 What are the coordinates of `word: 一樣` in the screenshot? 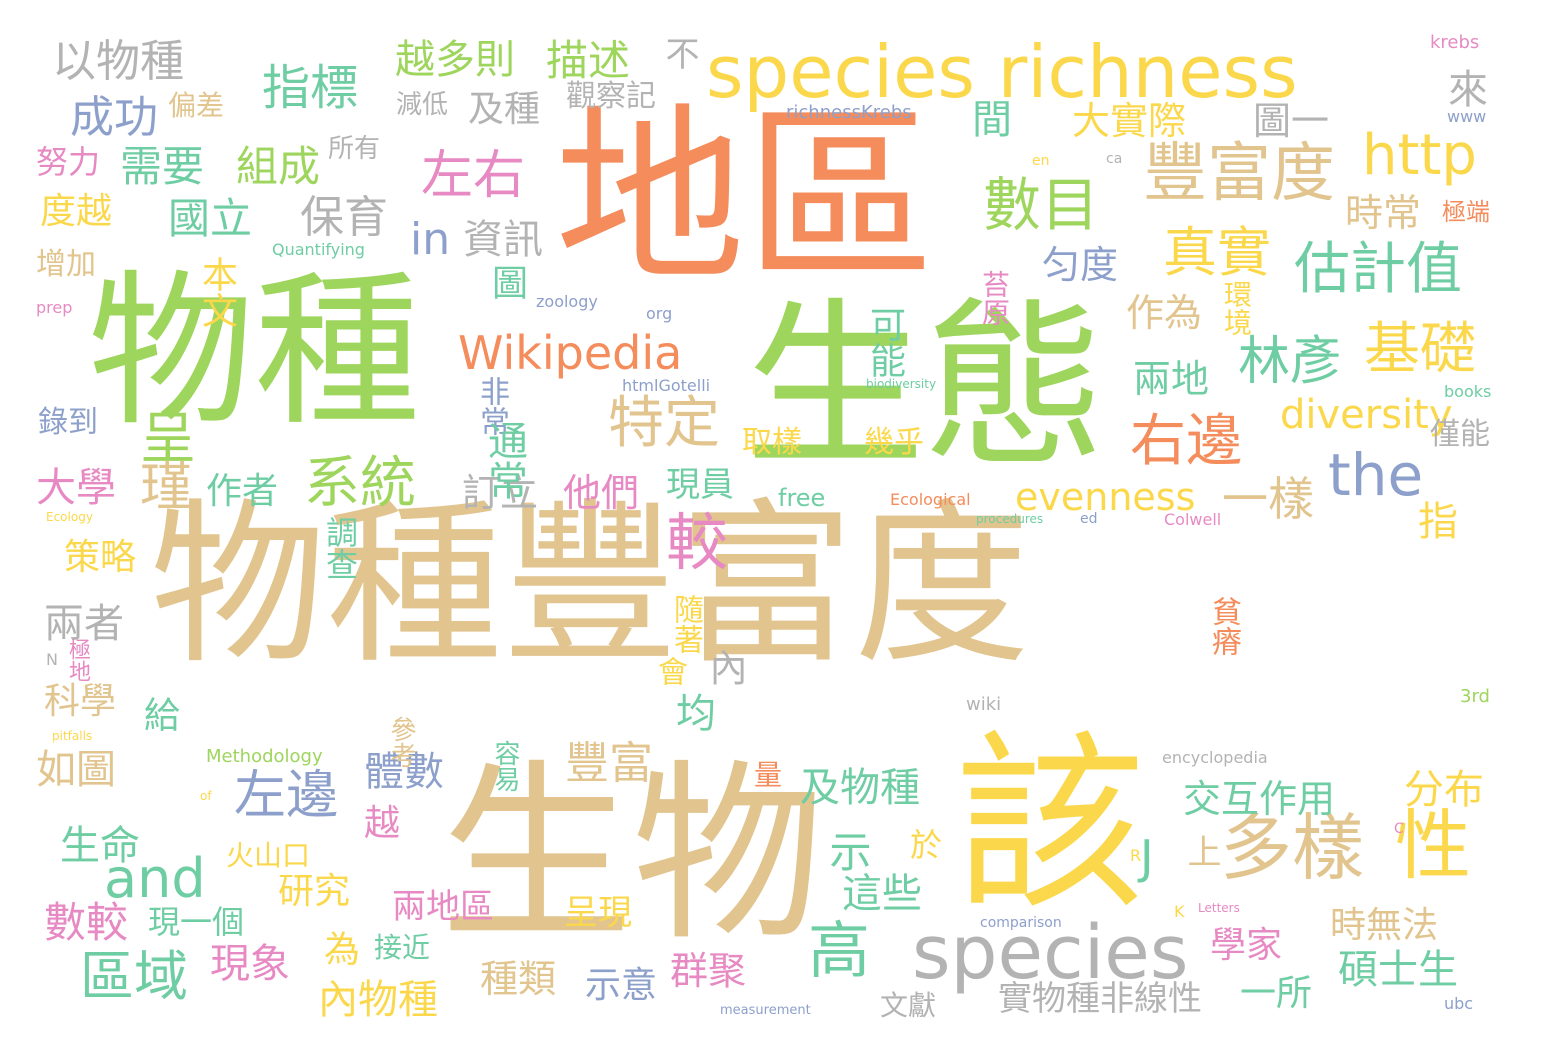 It's located at (1268, 499).